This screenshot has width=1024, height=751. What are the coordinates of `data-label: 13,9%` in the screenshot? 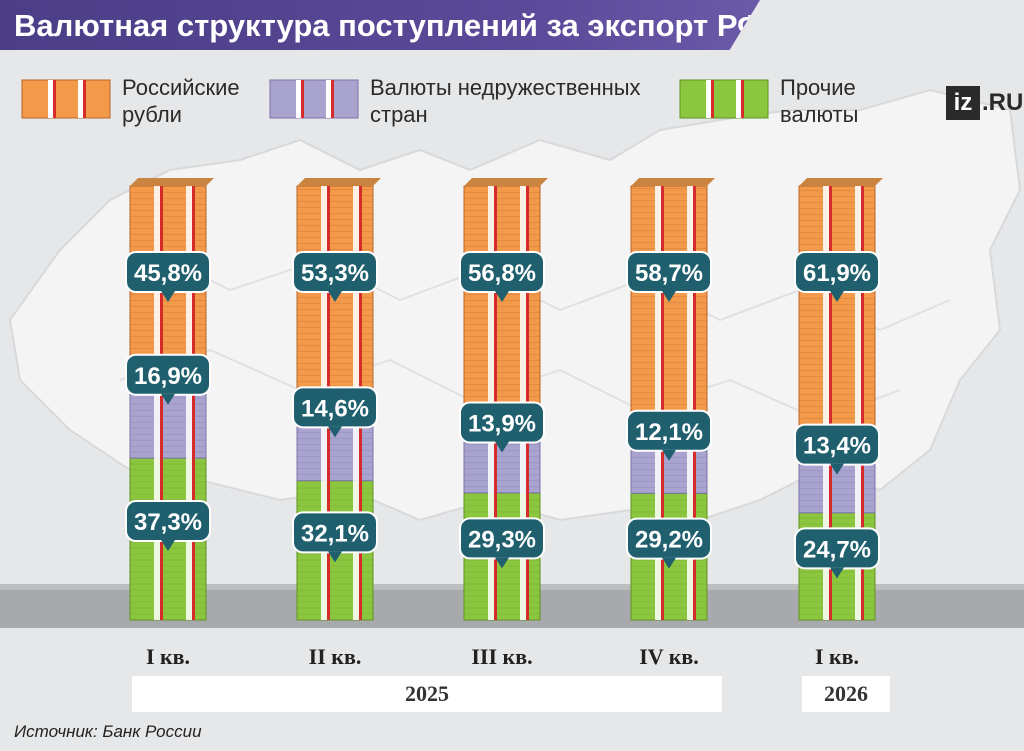 It's located at (502, 424).